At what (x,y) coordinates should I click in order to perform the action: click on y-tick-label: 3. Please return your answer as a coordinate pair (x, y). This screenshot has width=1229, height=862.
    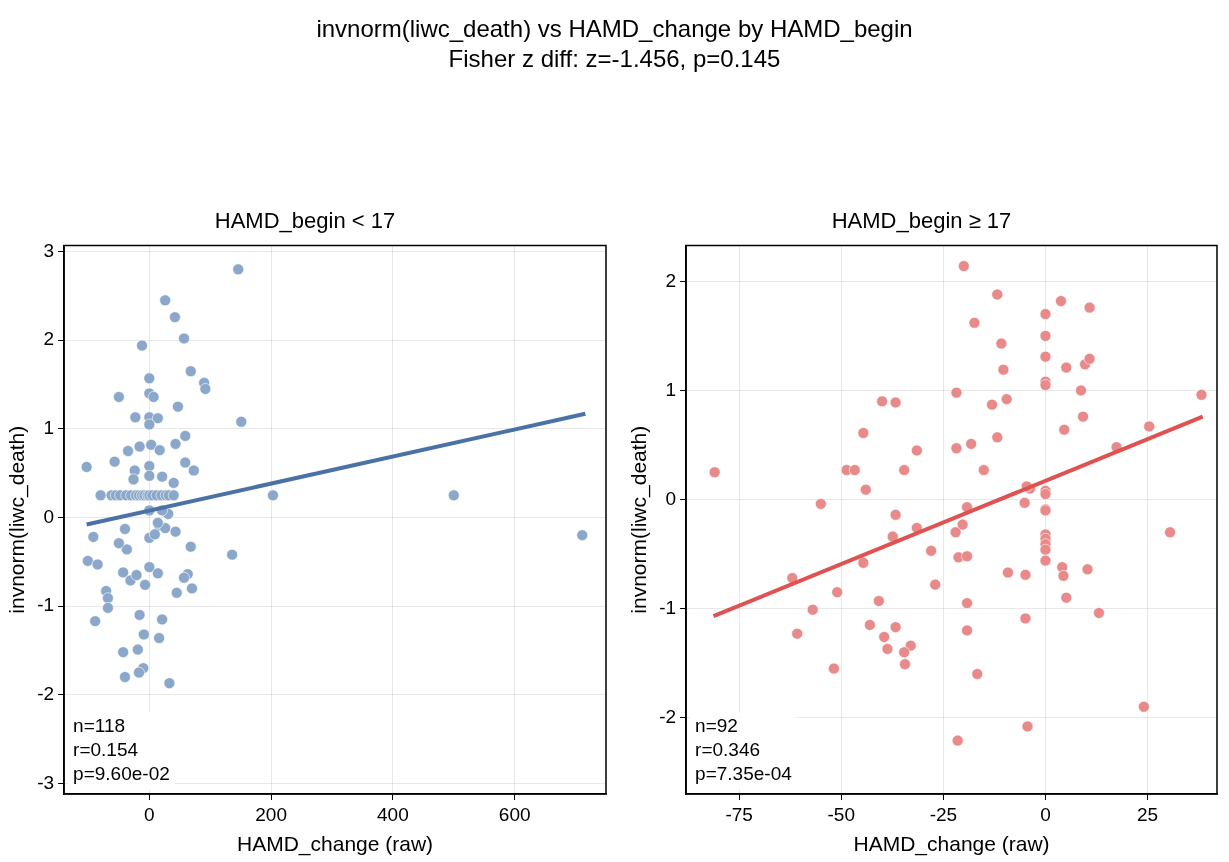
    Looking at the image, I should click on (49, 250).